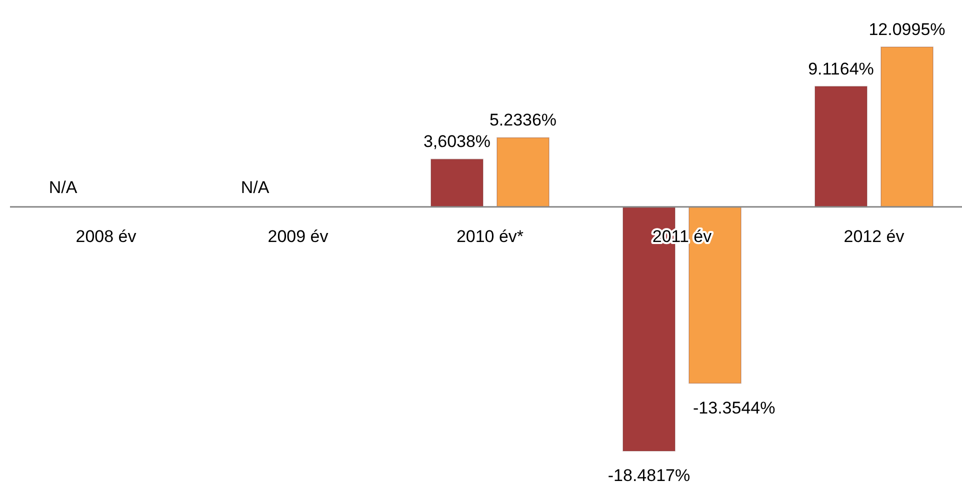 The width and height of the screenshot is (962, 488). What do you see at coordinates (907, 29) in the screenshot?
I see `data-label: 12.0995%` at bounding box center [907, 29].